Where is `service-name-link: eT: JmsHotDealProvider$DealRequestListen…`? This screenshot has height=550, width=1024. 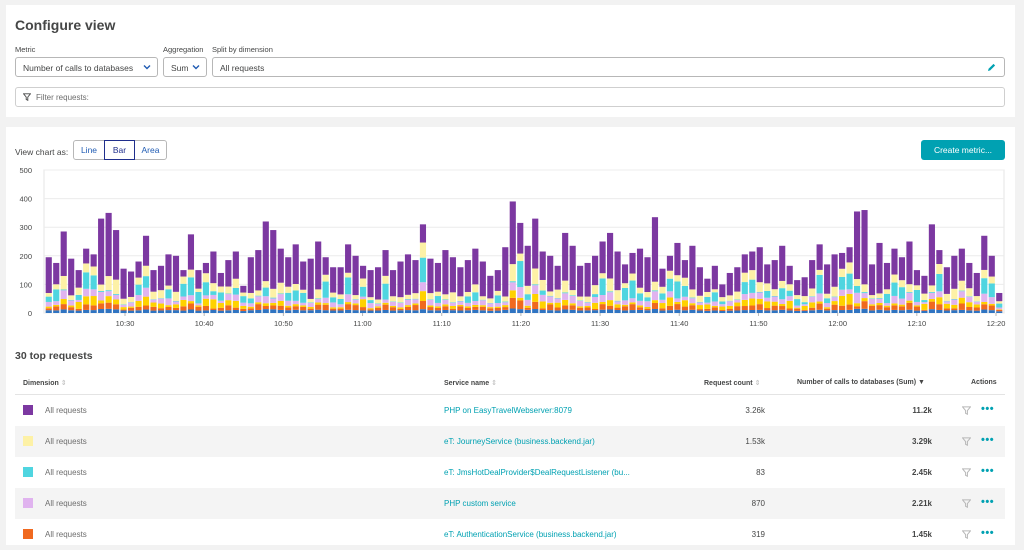
service-name-link: eT: JmsHotDealProvider$DealRequestListen… is located at coordinates (537, 472).